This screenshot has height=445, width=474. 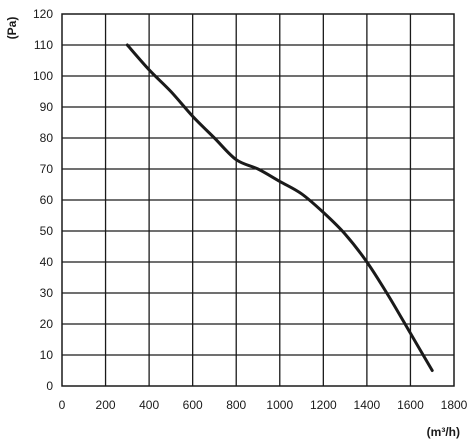 What do you see at coordinates (49, 386) in the screenshot?
I see `y-tick-label-0: 0` at bounding box center [49, 386].